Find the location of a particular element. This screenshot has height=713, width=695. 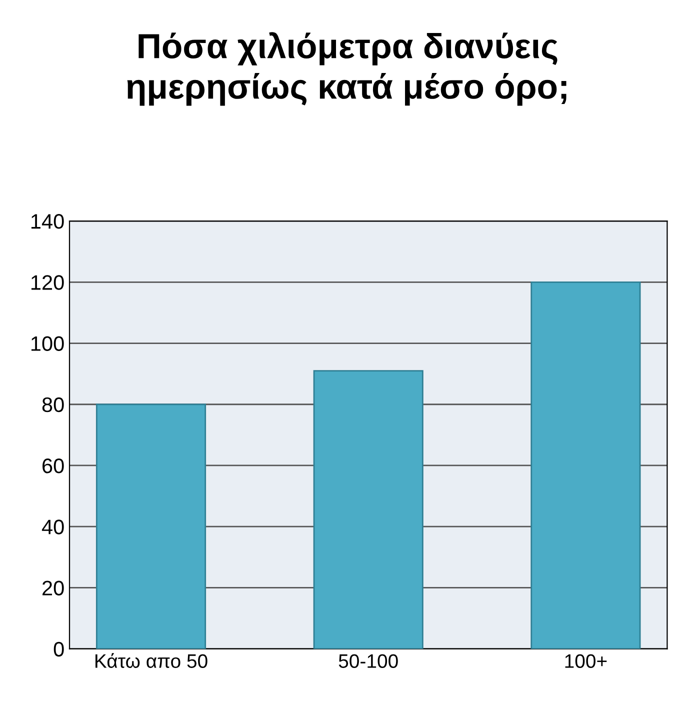

y-tick-label: 100 is located at coordinates (47, 344).